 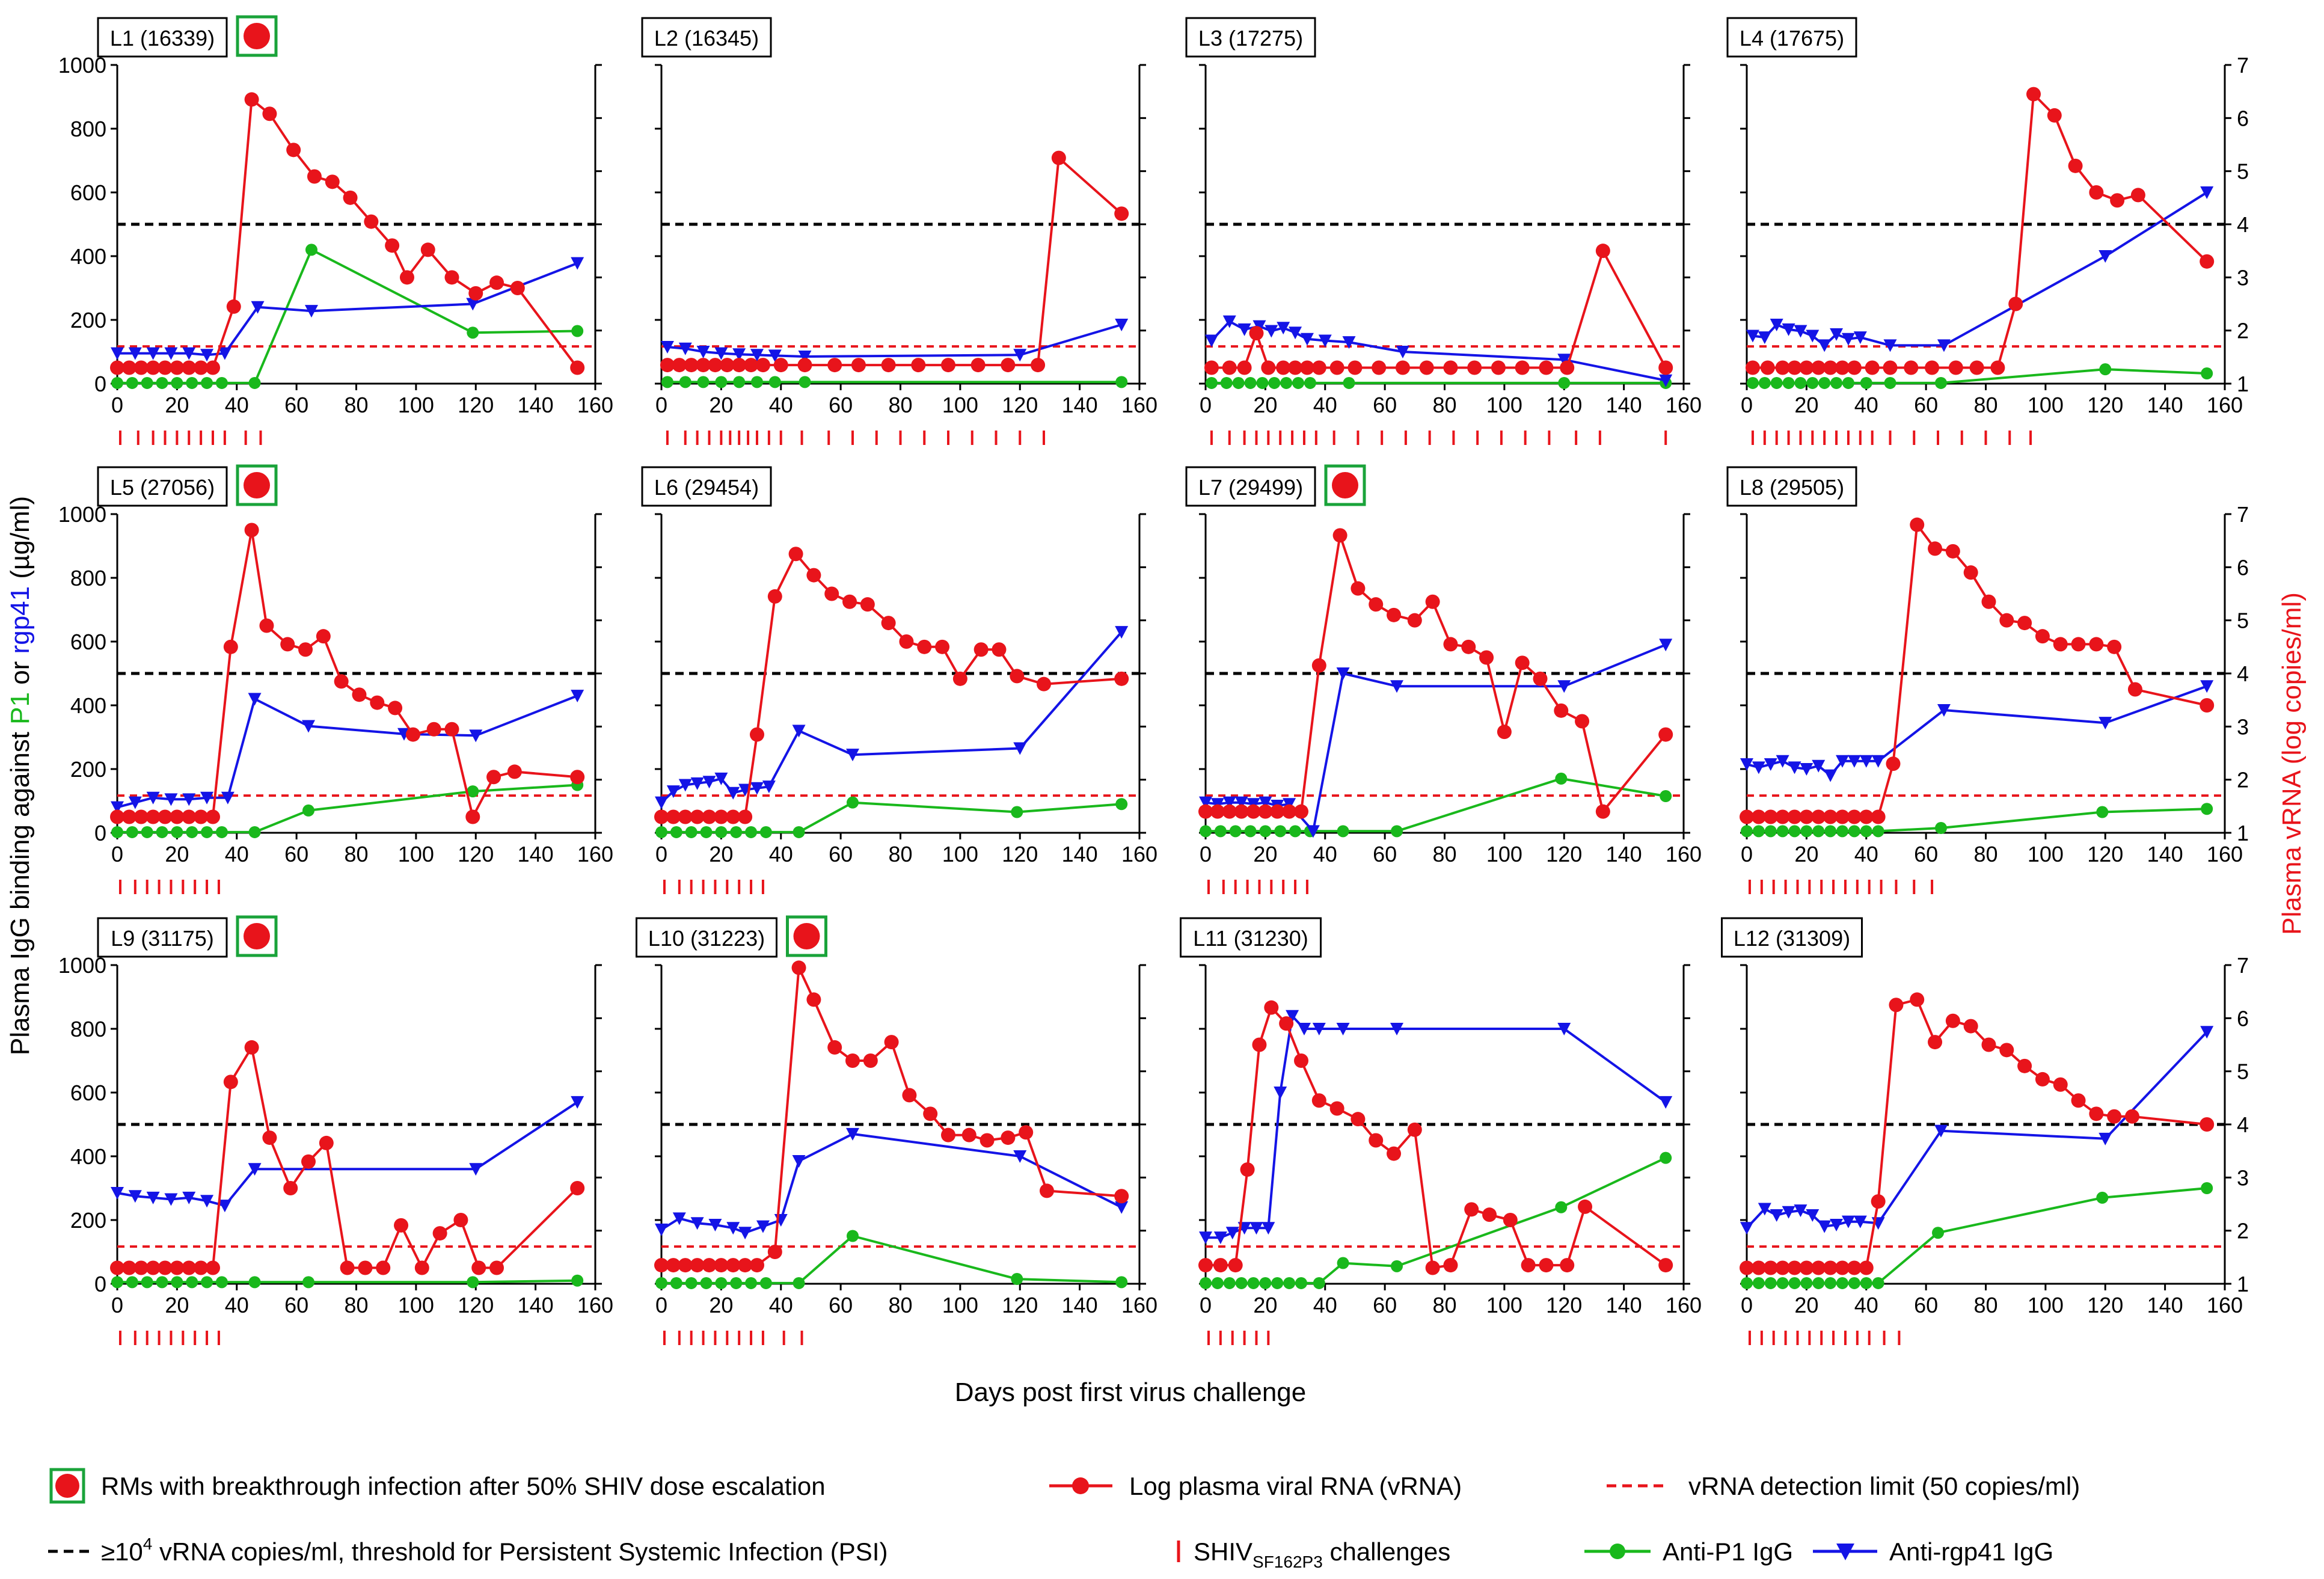 What do you see at coordinates (88, 769) in the screenshot?
I see `ytick-left-label: 200` at bounding box center [88, 769].